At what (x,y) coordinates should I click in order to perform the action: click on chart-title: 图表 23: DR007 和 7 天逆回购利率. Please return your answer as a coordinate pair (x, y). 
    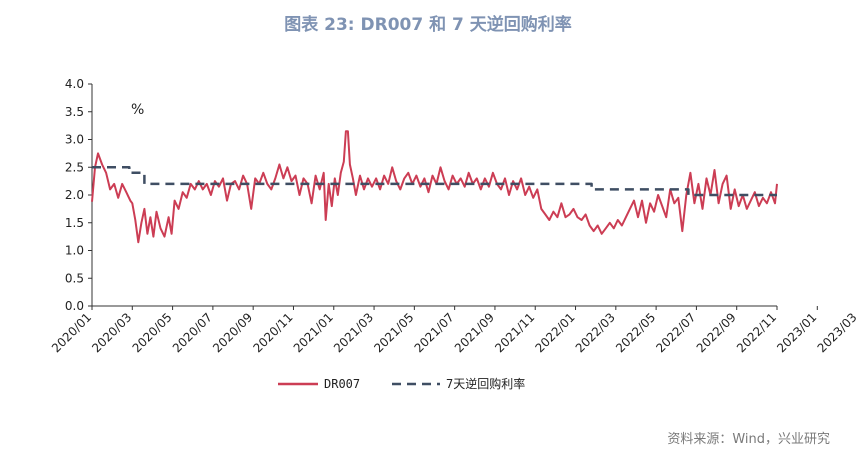
    Looking at the image, I should click on (428, 25).